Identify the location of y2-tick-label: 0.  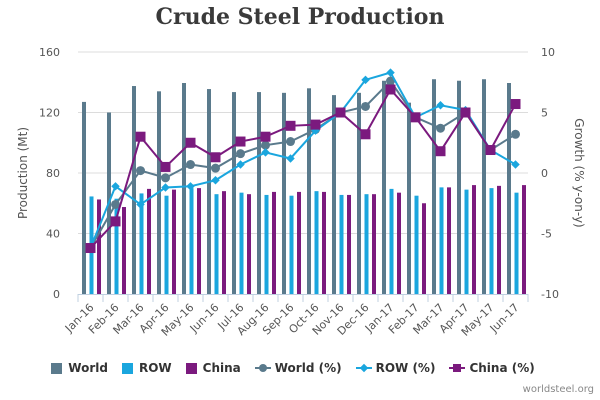
(544, 173).